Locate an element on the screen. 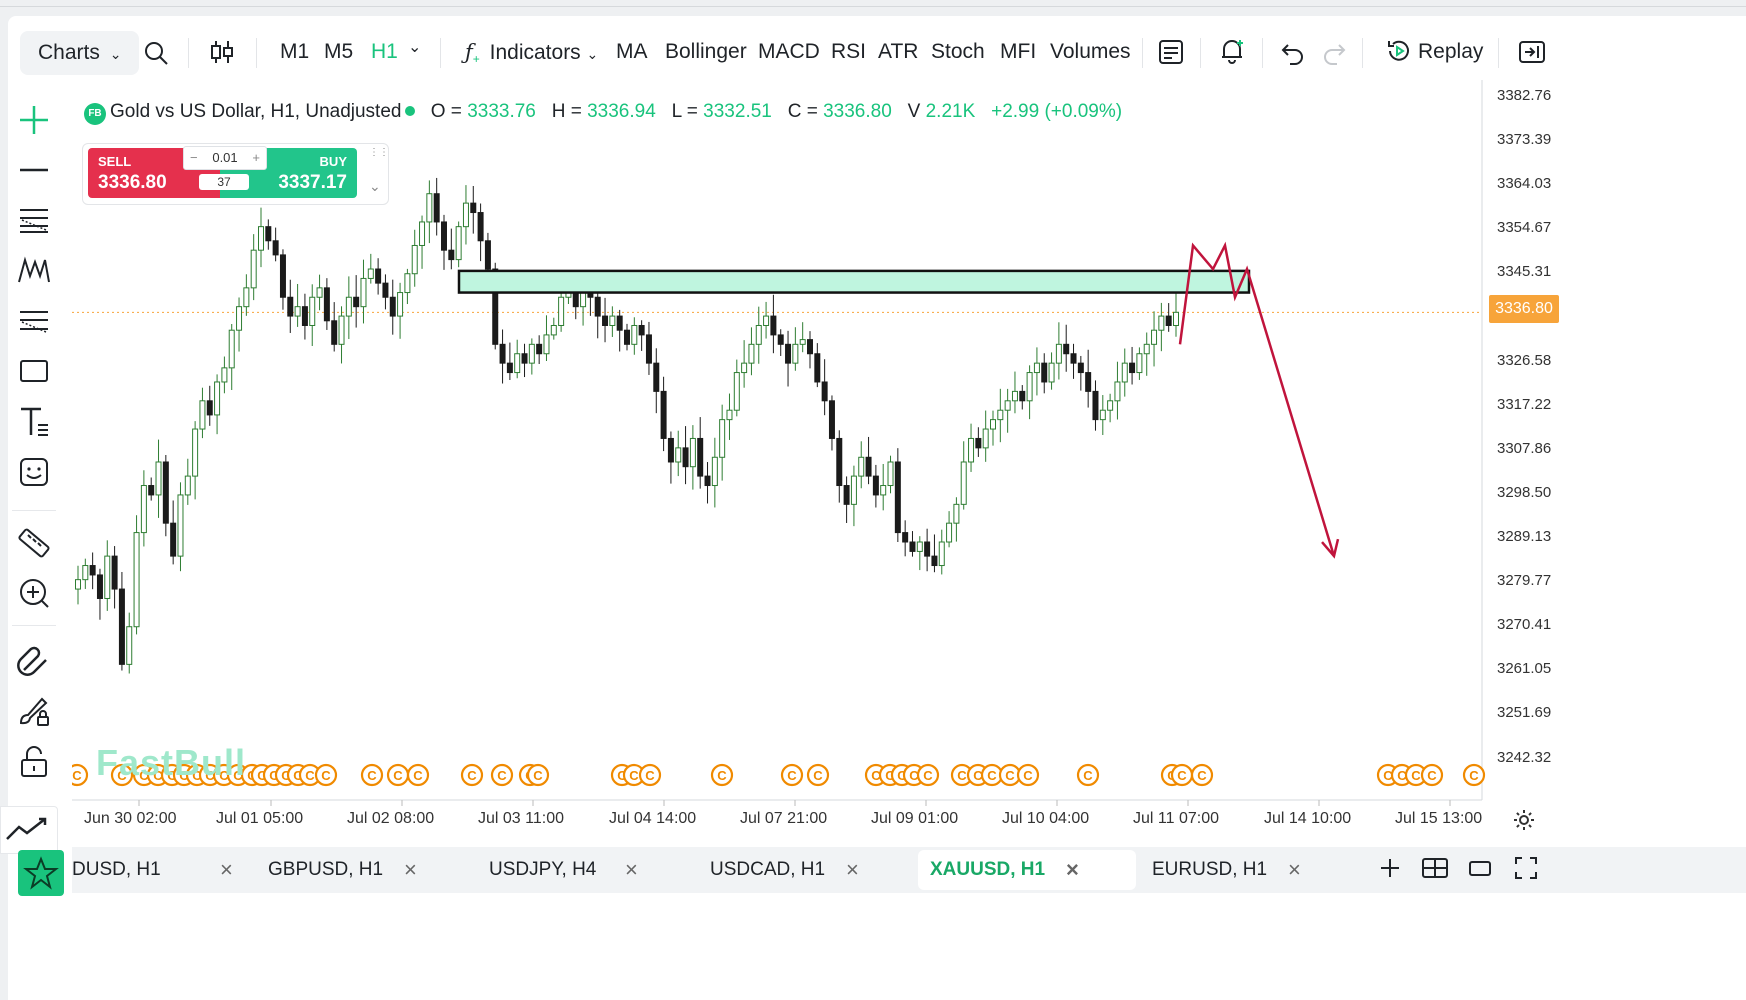  exit-panel-icon is located at coordinates (1532, 52).